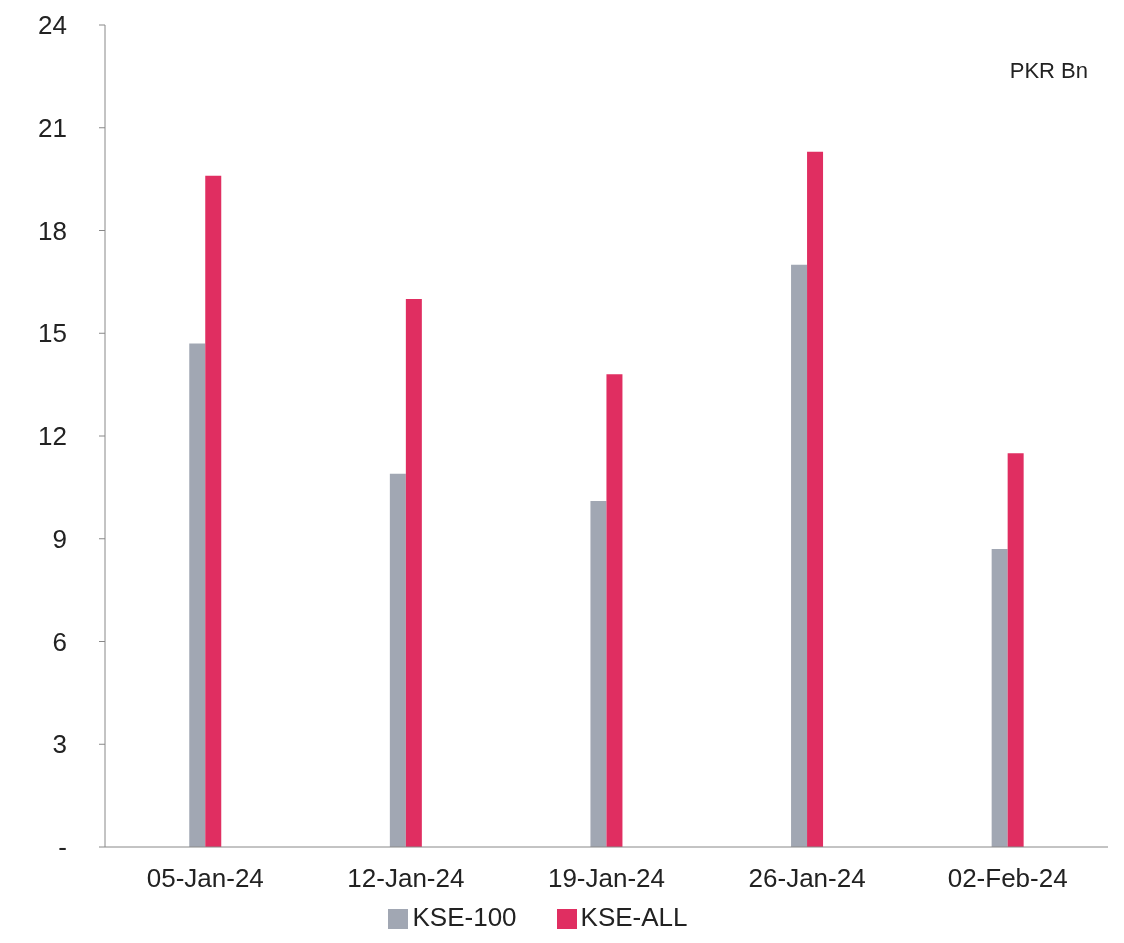  What do you see at coordinates (52, 333) in the screenshot?
I see `y-tick-label: 15` at bounding box center [52, 333].